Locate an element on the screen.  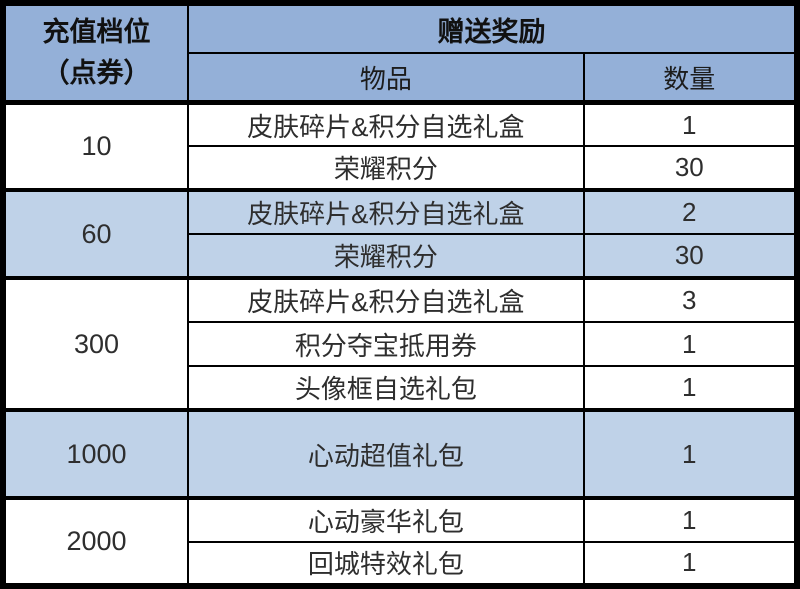
header-row-sub: 物品 数量 is located at coordinates (401, 78).